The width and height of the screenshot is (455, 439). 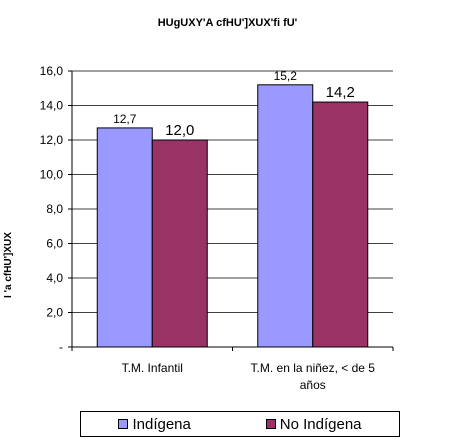 What do you see at coordinates (313, 385) in the screenshot?
I see `x-tick-label: años` at bounding box center [313, 385].